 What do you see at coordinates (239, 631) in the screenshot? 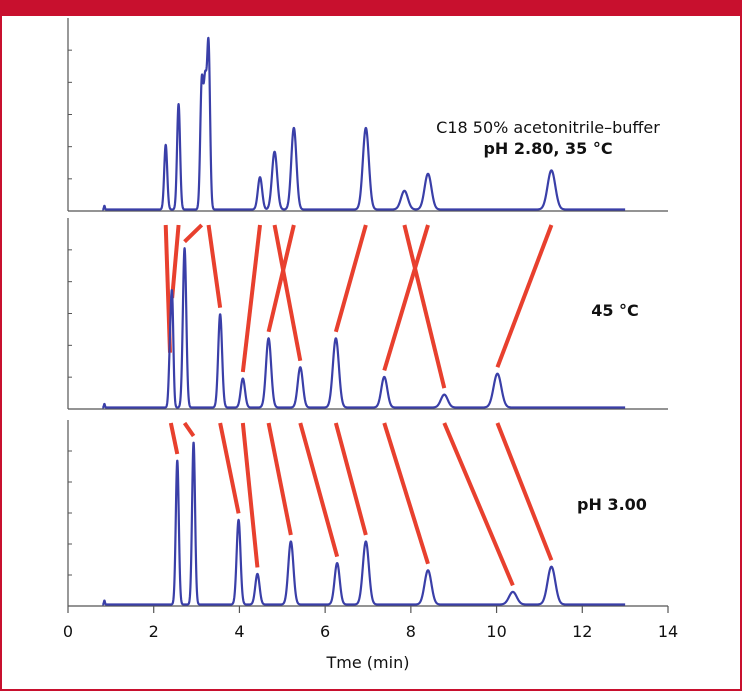
I see `x-tick-label: 4` at bounding box center [239, 631].